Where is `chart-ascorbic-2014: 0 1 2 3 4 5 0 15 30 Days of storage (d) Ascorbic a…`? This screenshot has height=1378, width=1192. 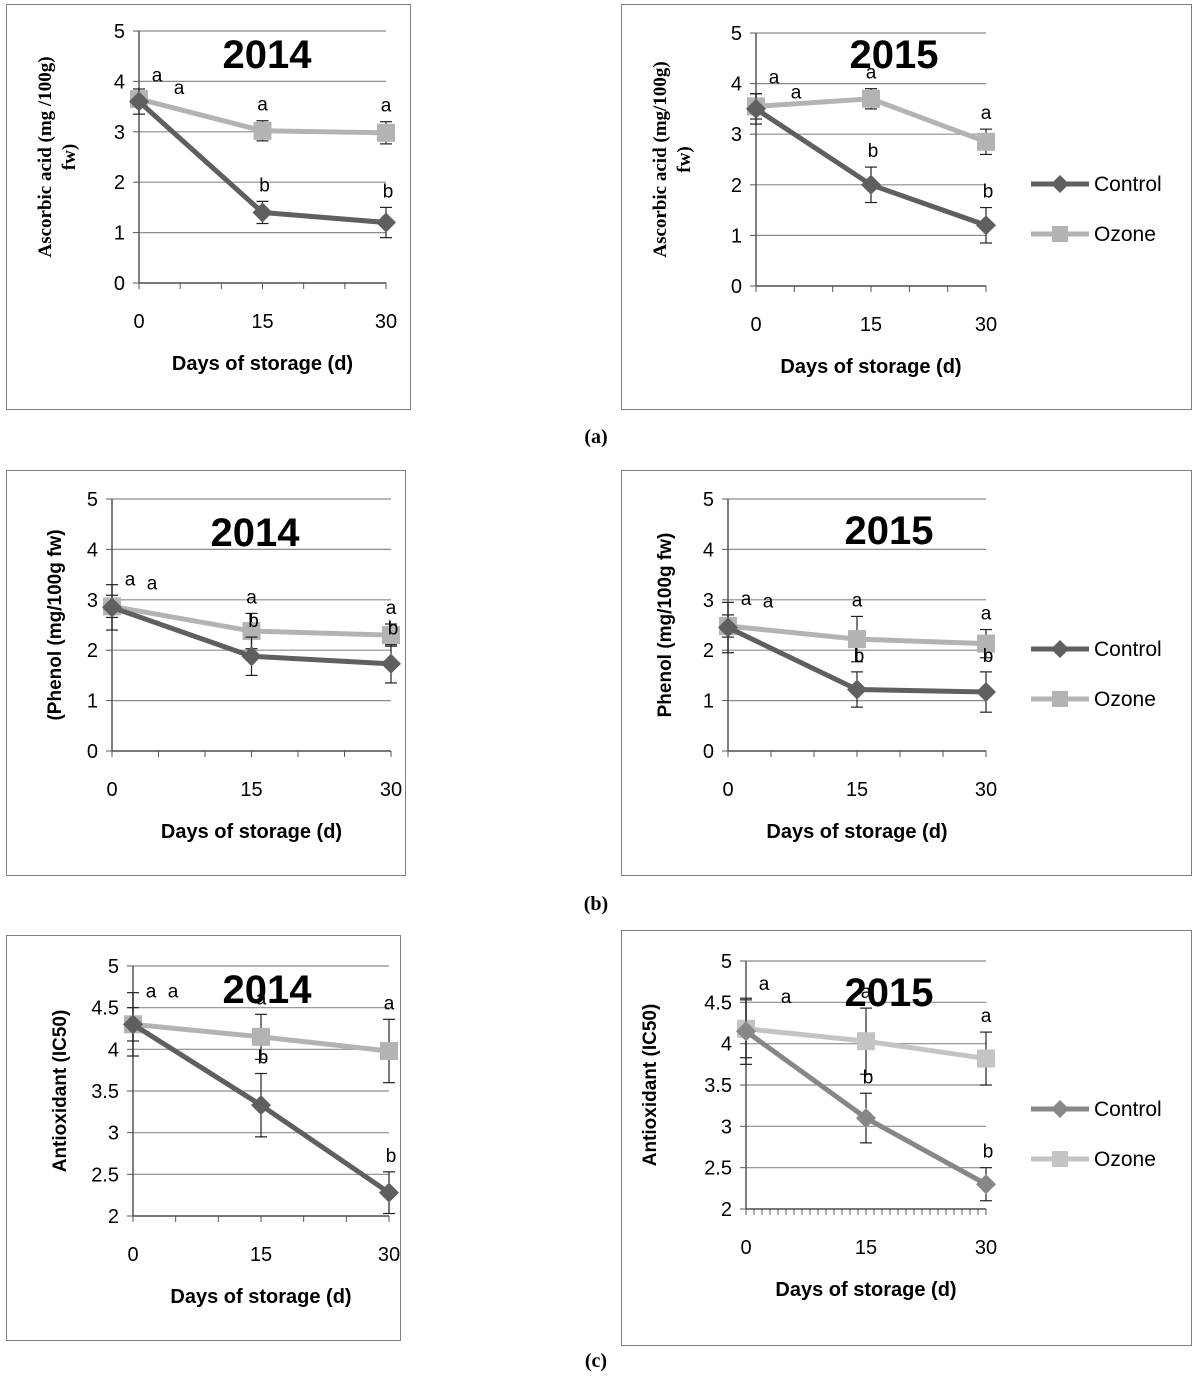
chart-ascorbic-2014: 0 1 2 3 4 5 0 15 30 Days of storage (d) Ascorbic a… is located at coordinates (216, 198).